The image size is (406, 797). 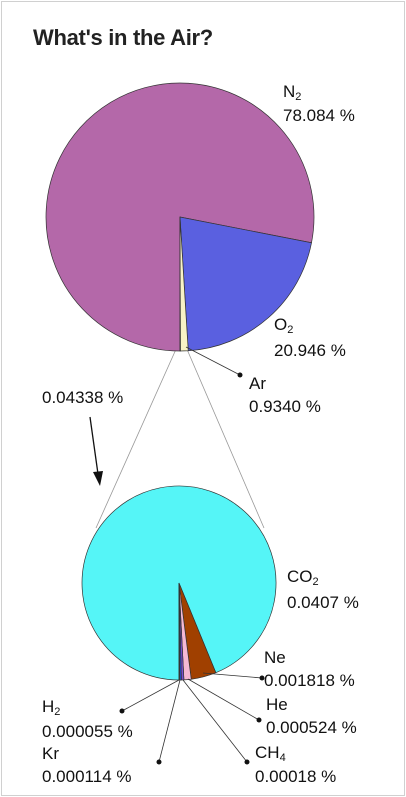 What do you see at coordinates (303, 577) in the screenshot?
I see `label-co2: CO2` at bounding box center [303, 577].